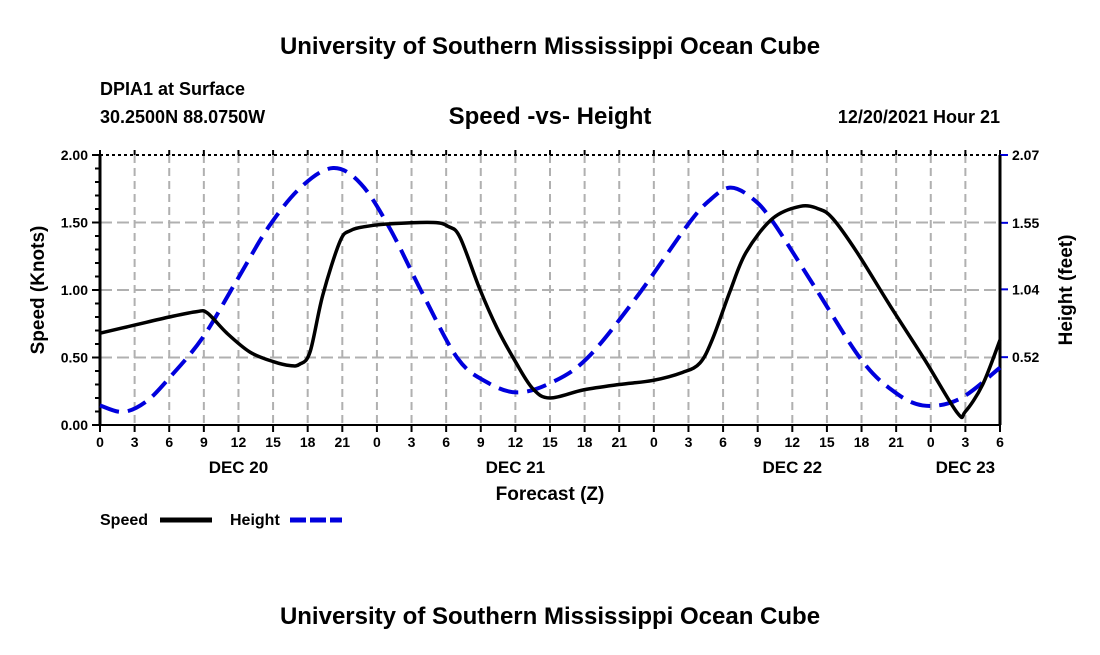 This screenshot has width=1100, height=655. I want to click on y-tick-label: 0.50, so click(74, 358).